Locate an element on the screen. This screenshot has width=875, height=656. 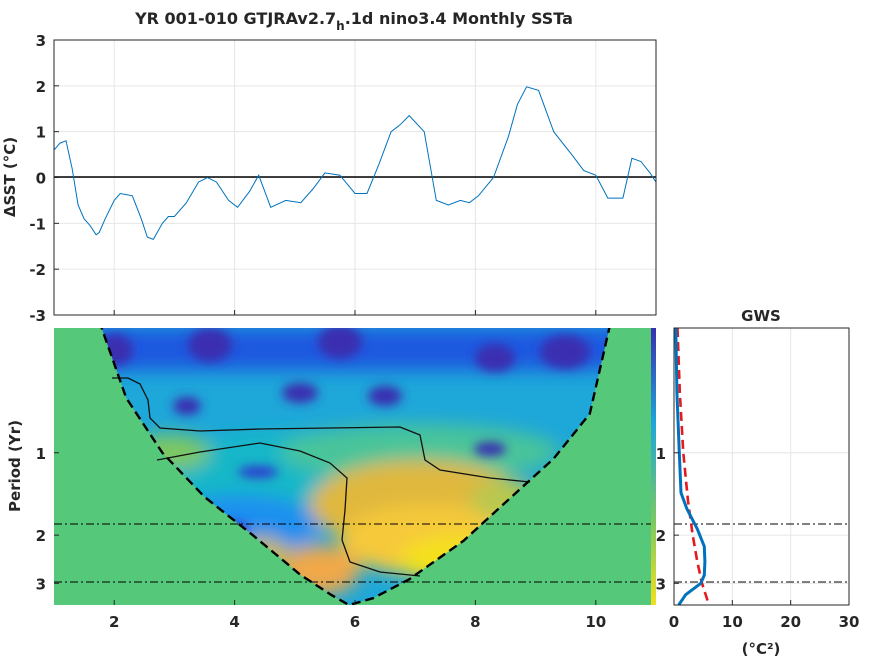
y-tick-label: 0 is located at coordinates (41, 179).